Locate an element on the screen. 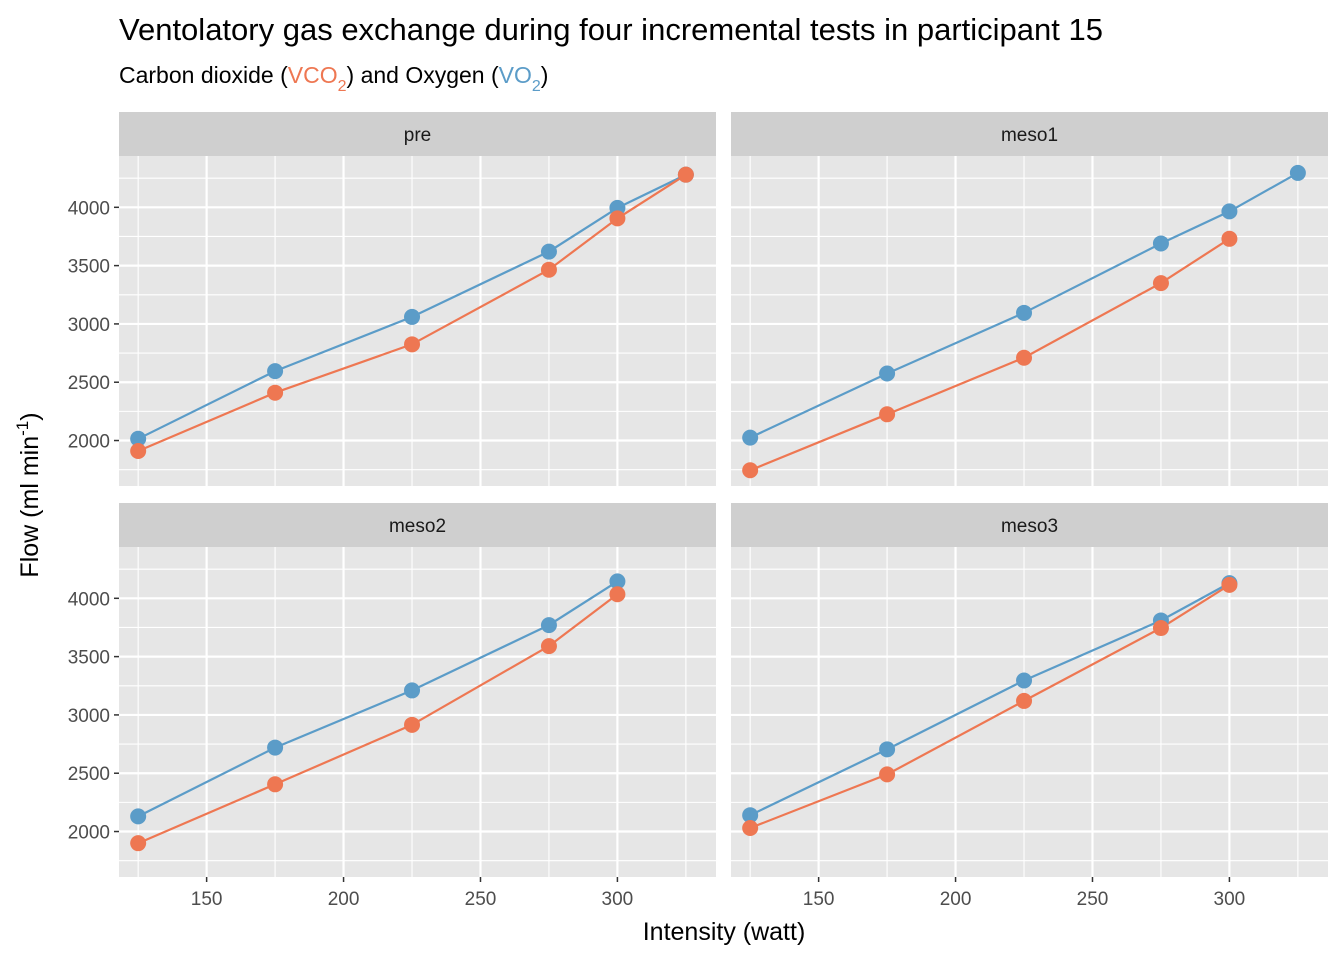  vo2-line-meso1 is located at coordinates (1024, 305).